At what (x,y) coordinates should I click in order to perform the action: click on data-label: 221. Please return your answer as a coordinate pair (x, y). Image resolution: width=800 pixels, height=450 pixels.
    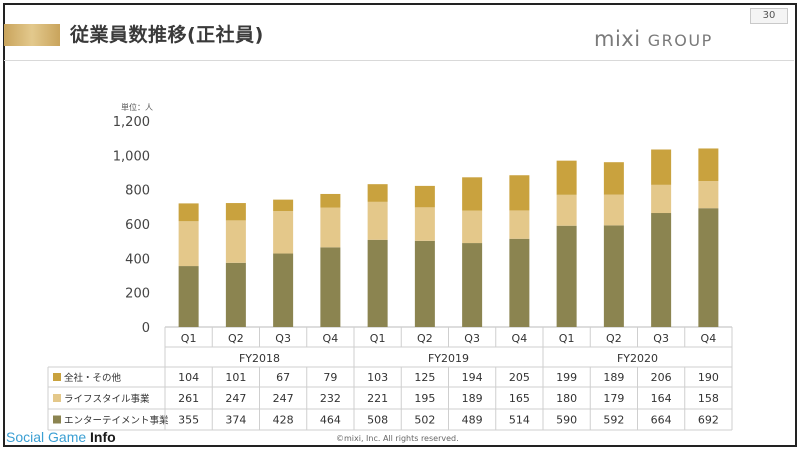
    Looking at the image, I should click on (377, 398).